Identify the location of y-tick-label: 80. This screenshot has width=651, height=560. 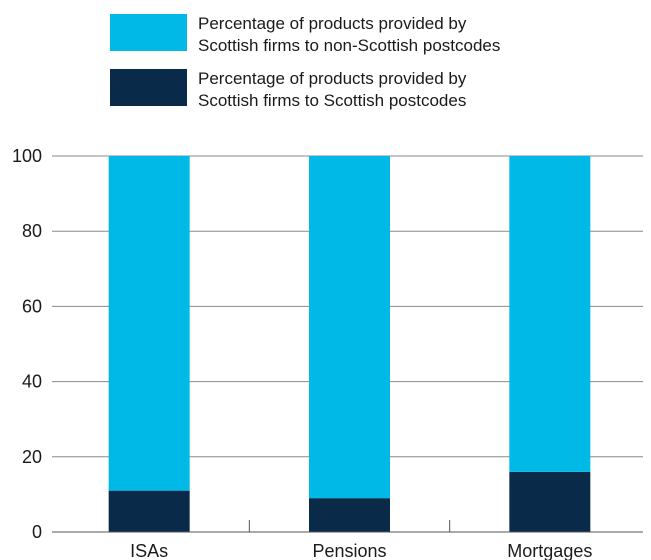
(32, 231).